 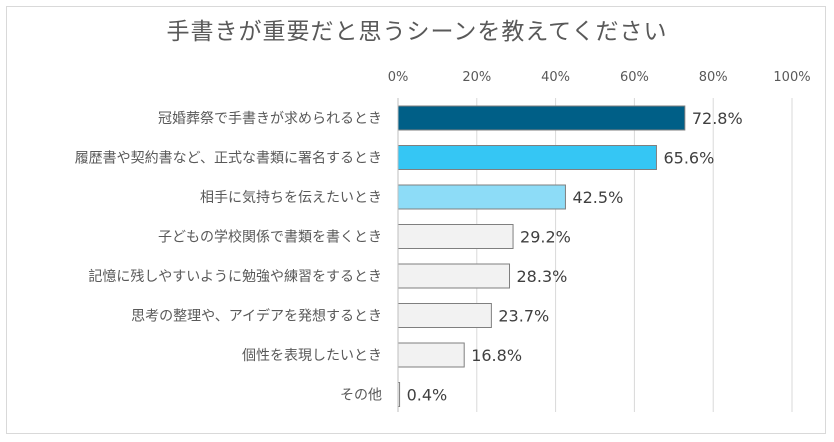 I want to click on data-label: 29.2%, so click(x=545, y=237).